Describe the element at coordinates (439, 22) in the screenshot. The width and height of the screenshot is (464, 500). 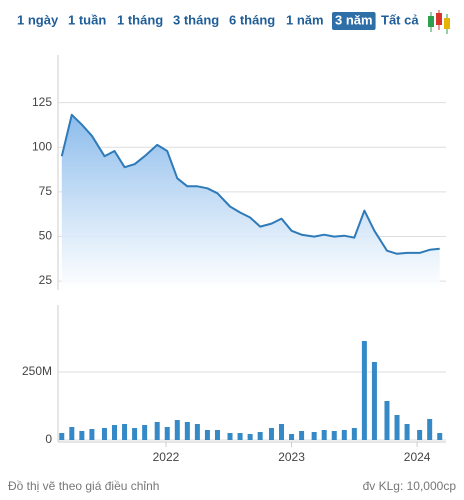
I see `candle-icon` at that location.